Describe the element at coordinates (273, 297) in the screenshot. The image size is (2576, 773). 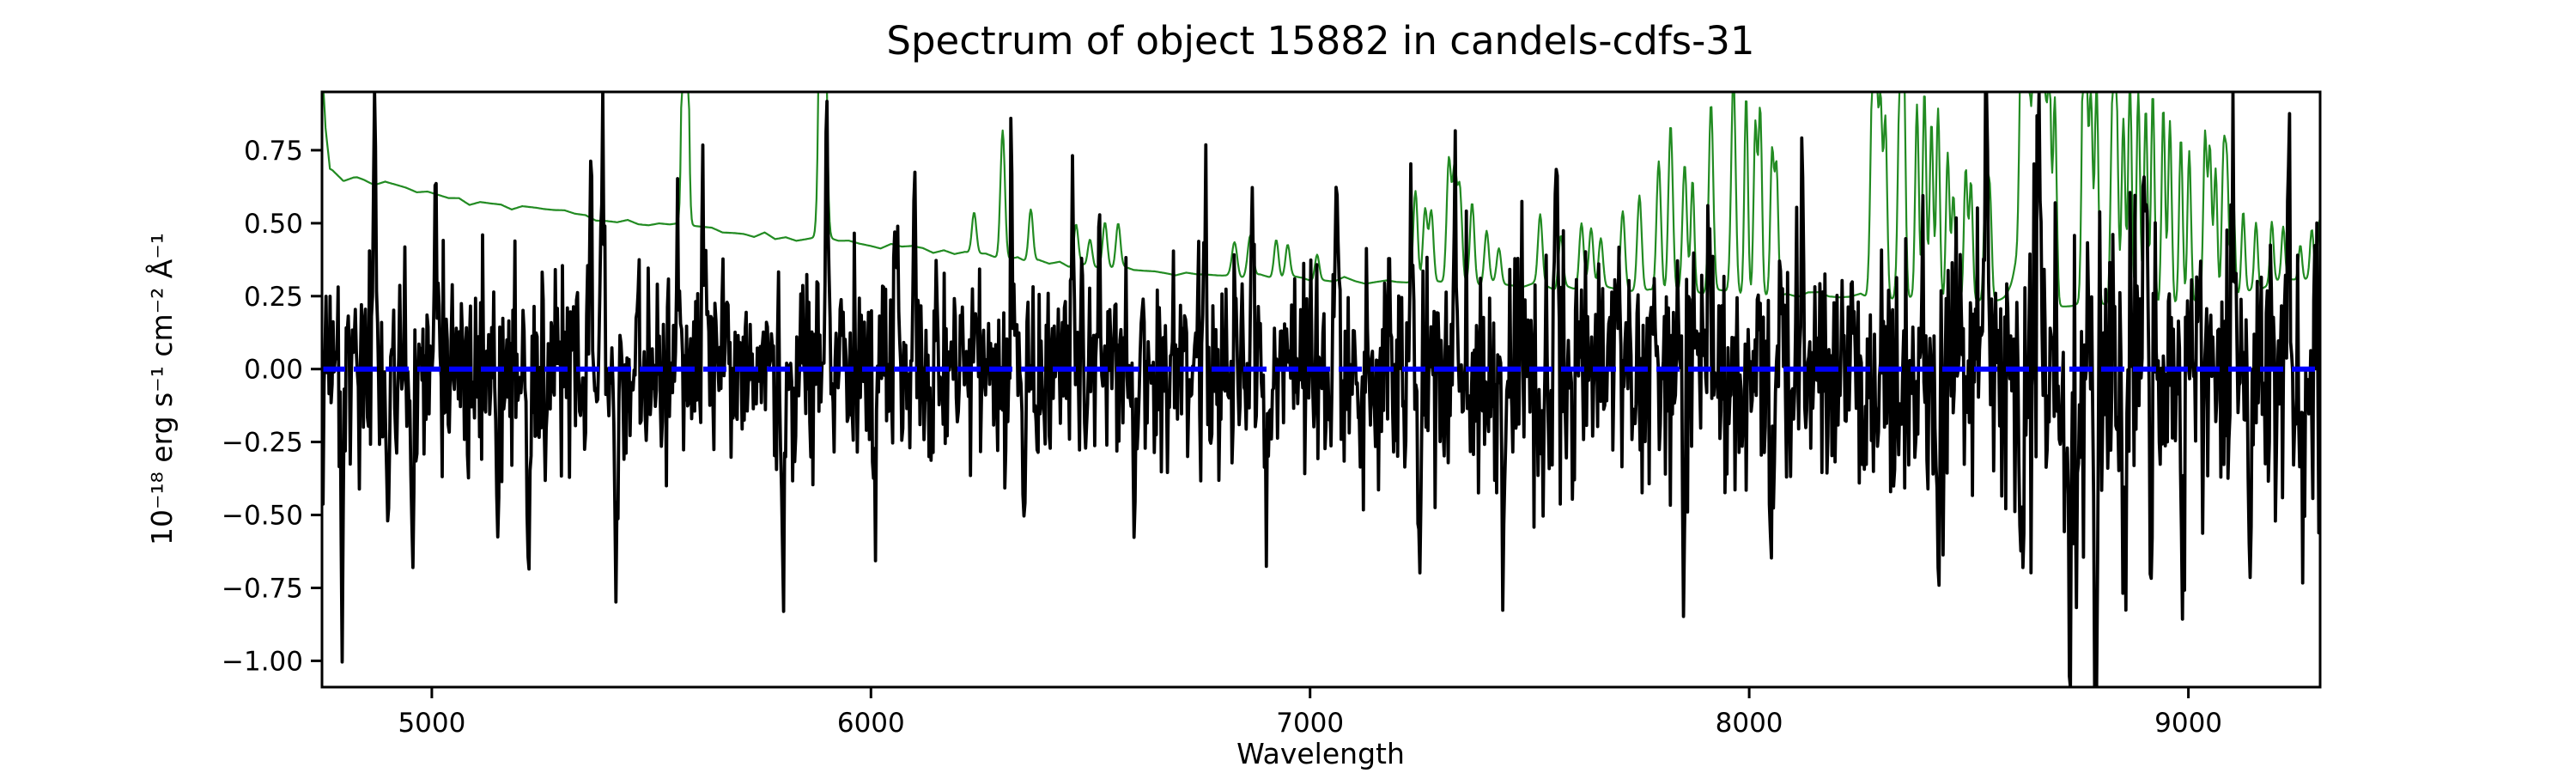
I see `y-tick-label: 0.25` at that location.